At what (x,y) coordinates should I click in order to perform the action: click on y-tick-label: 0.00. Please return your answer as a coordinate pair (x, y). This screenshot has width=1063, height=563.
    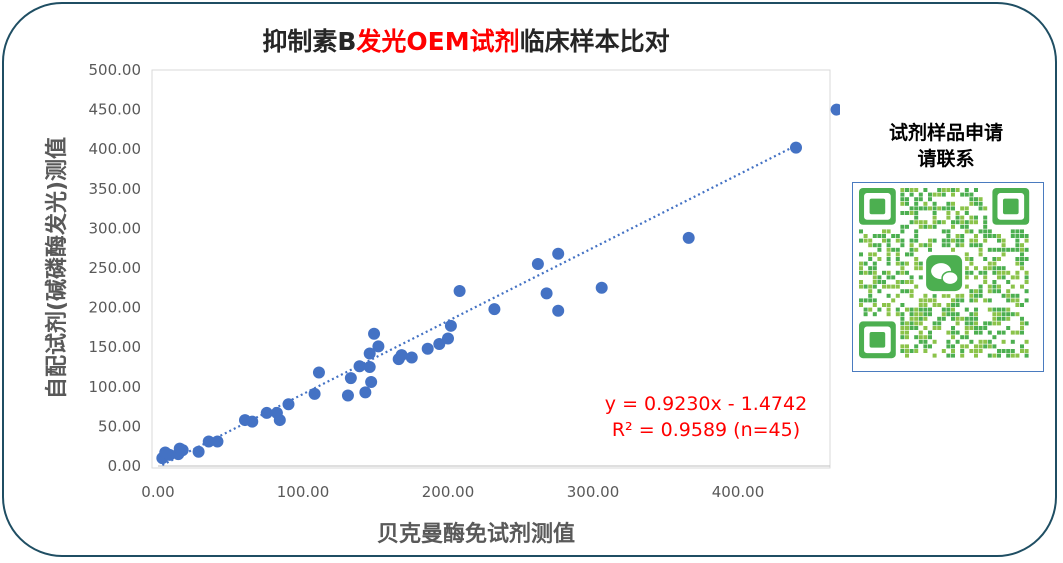
    Looking at the image, I should click on (124, 466).